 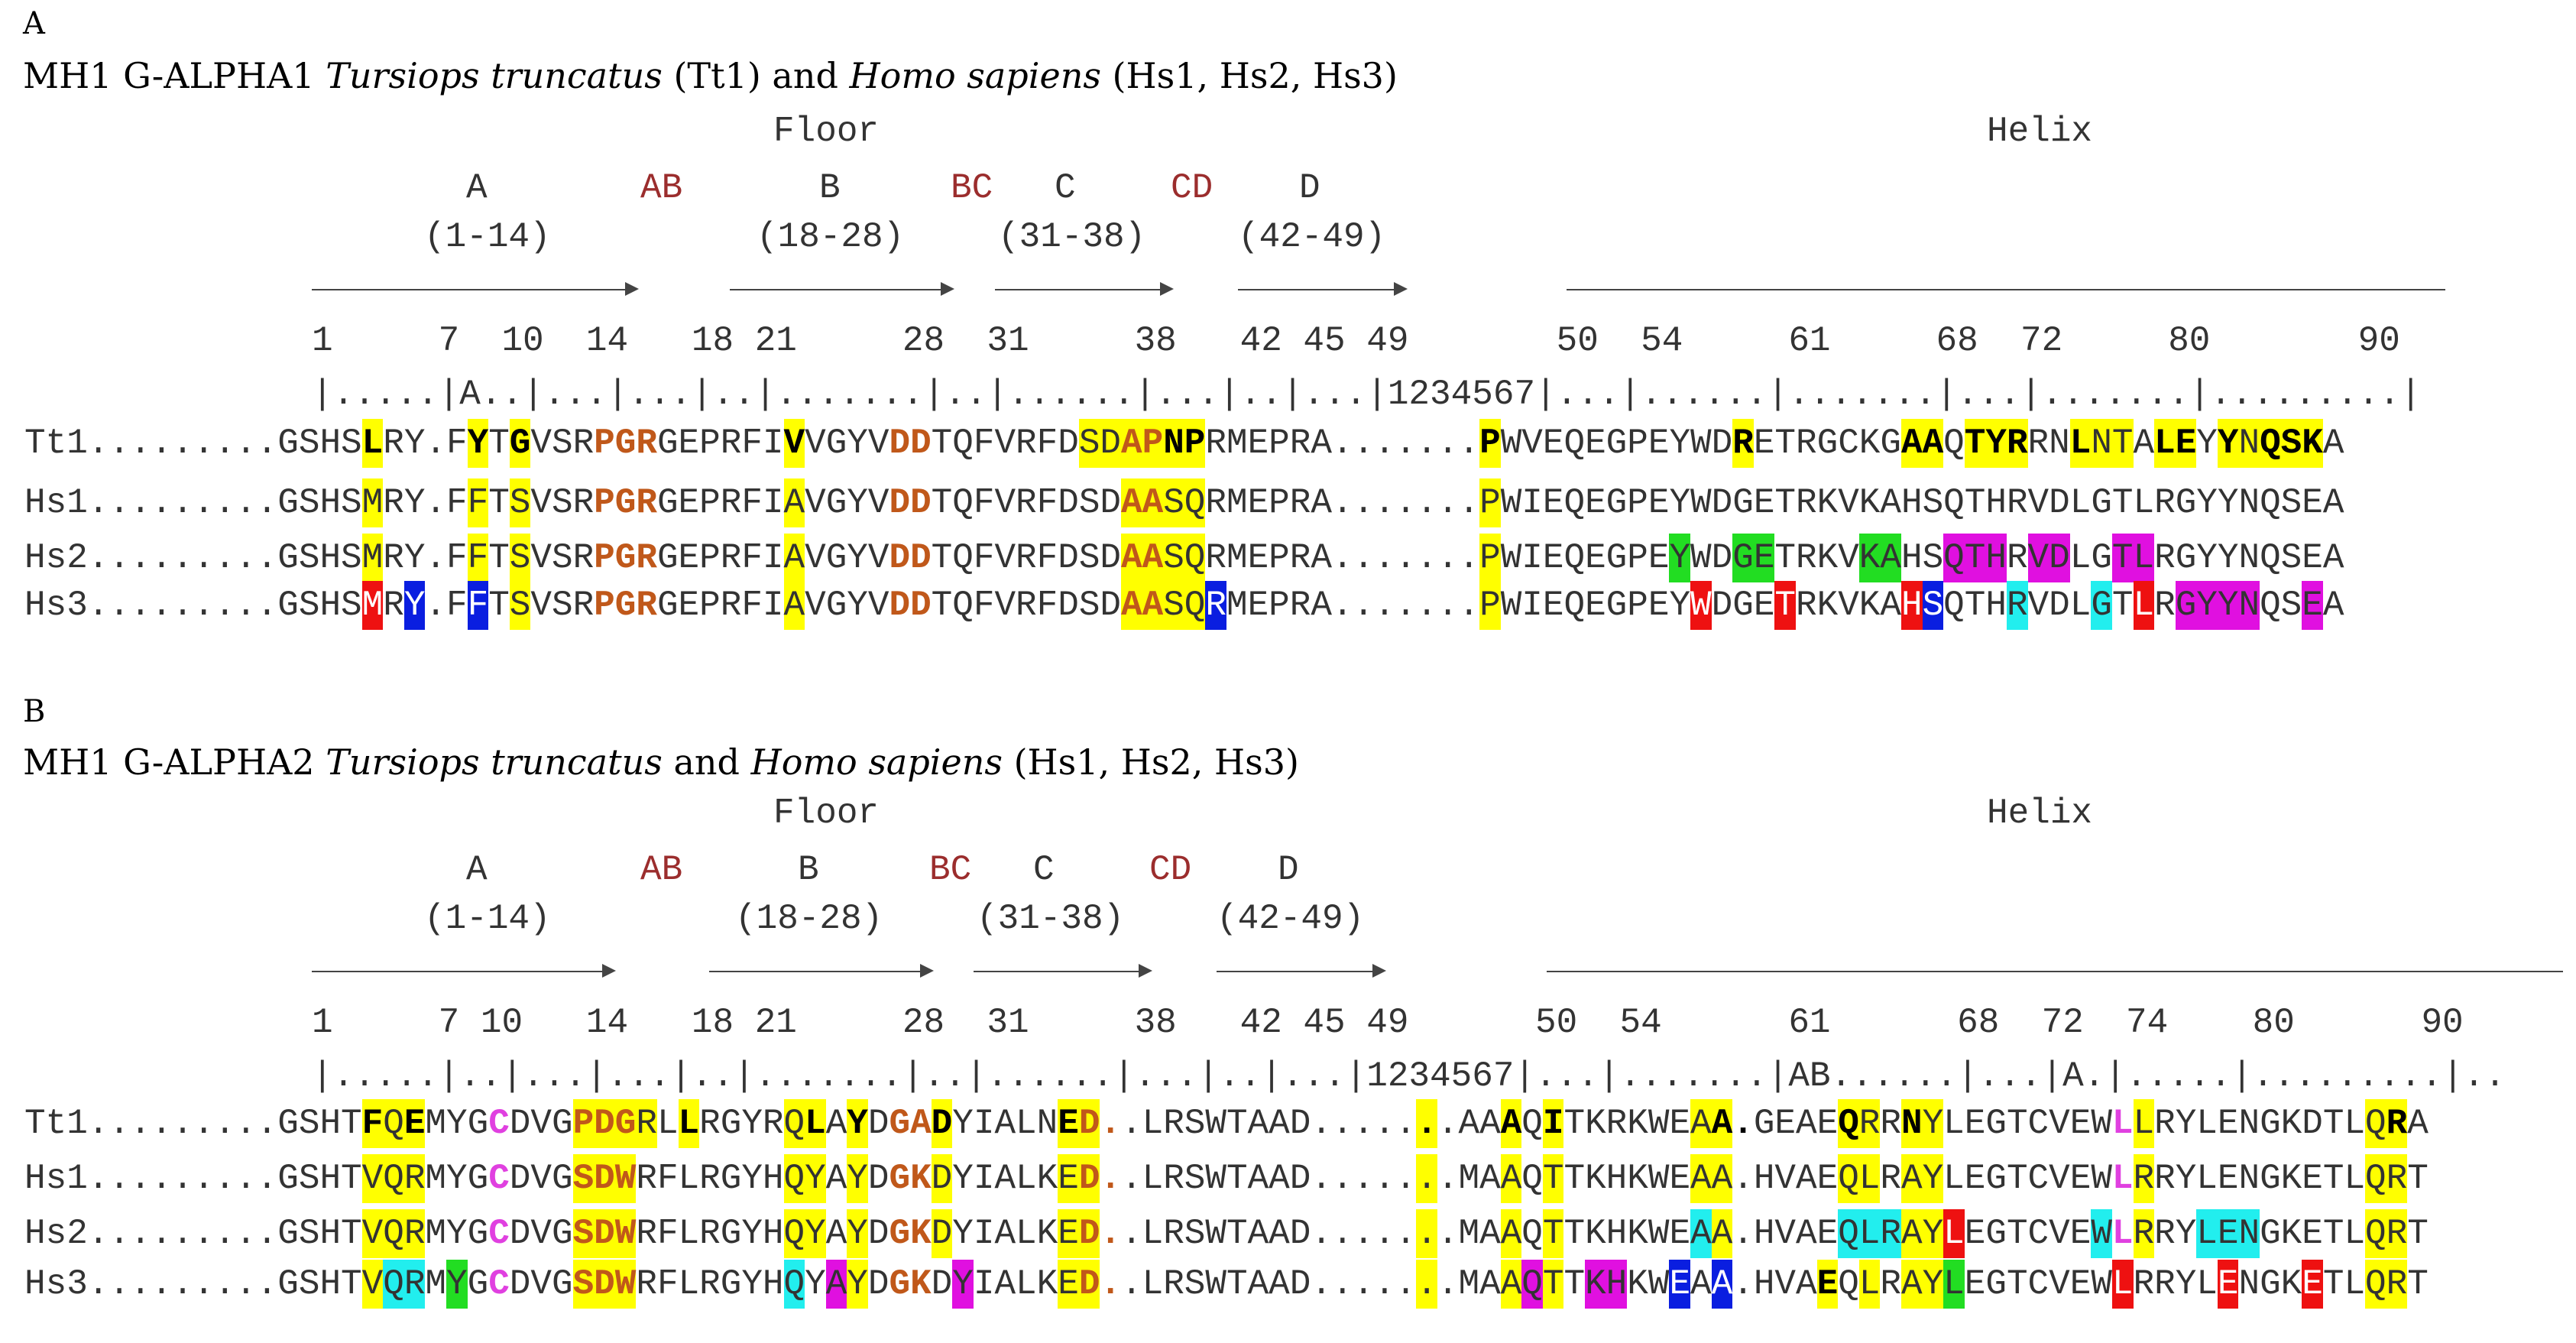 What do you see at coordinates (2040, 813) in the screenshot?
I see `helix-label: Helix` at bounding box center [2040, 813].